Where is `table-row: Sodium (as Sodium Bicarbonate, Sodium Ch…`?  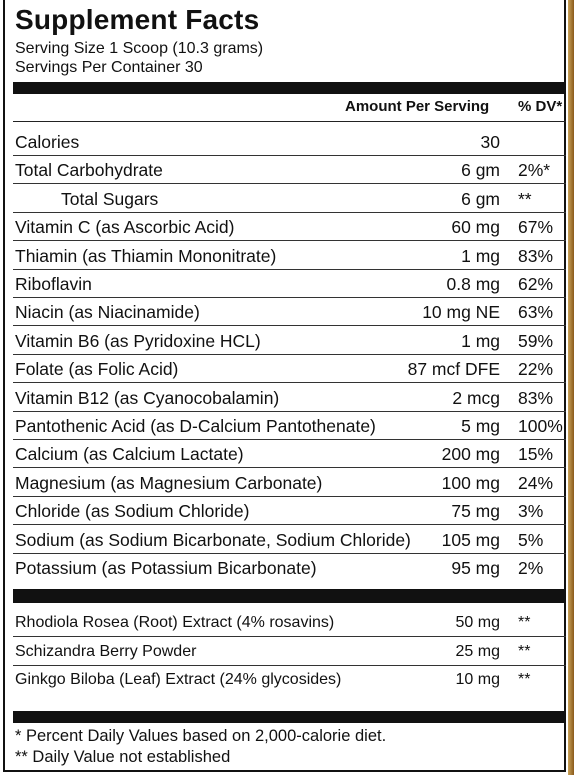
table-row: Sodium (as Sodium Bicarbonate, Sodium Ch… is located at coordinates (289, 540).